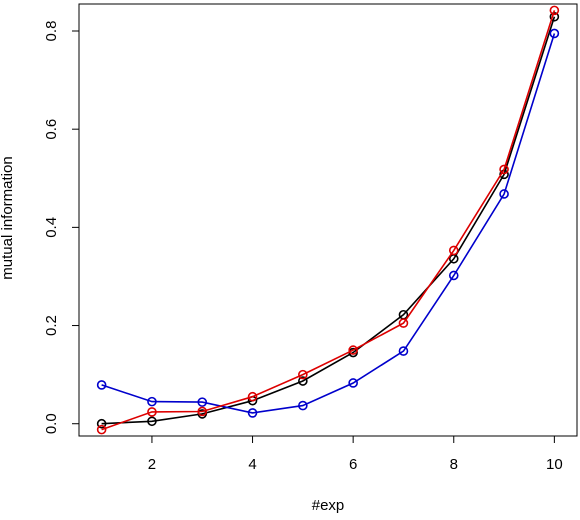  Describe the element at coordinates (252, 464) in the screenshot. I see `x-tick-label: 4` at that location.